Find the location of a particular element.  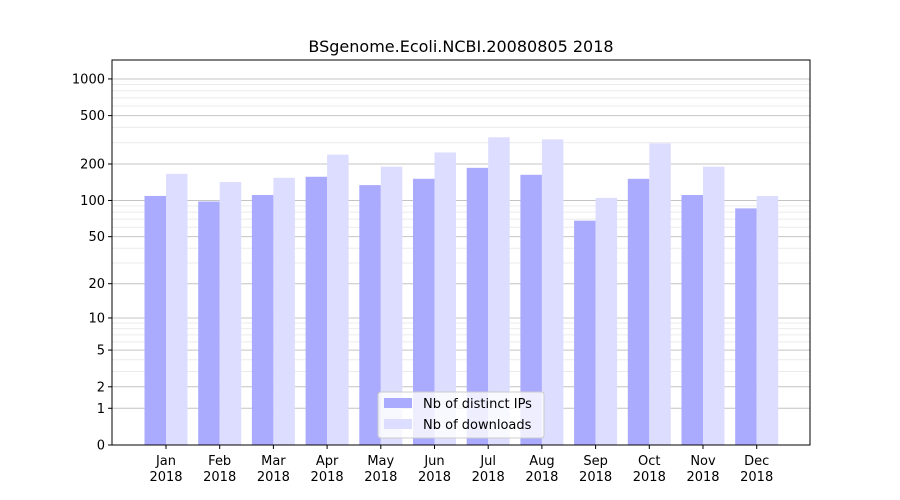

x-tick-label-line: Jun is located at coordinates (433, 461).